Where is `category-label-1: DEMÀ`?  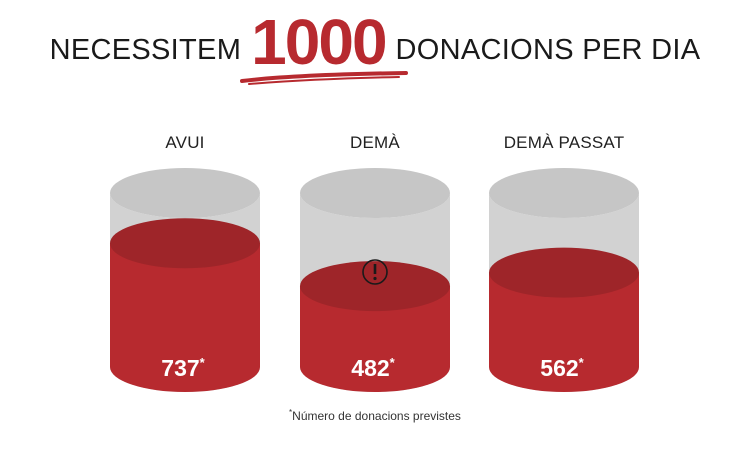
category-label-1: DEMÀ is located at coordinates (375, 142).